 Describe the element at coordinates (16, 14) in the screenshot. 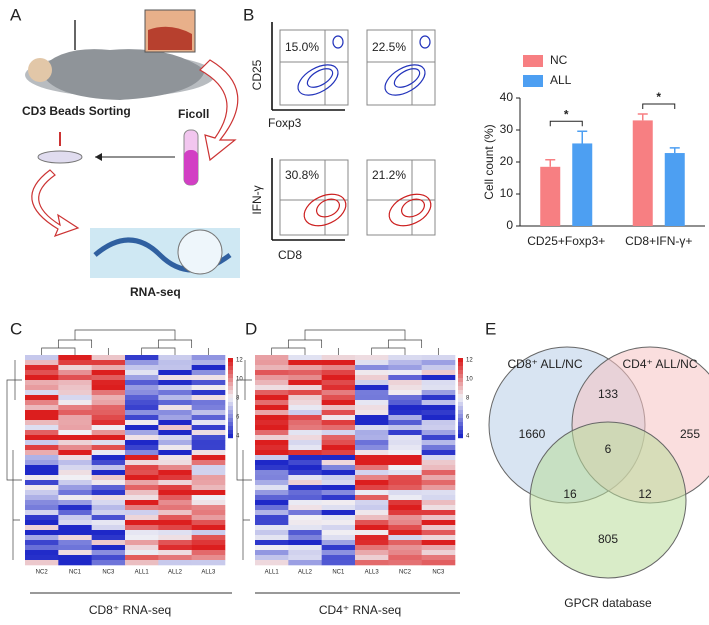

I see `panel-label: A` at that location.